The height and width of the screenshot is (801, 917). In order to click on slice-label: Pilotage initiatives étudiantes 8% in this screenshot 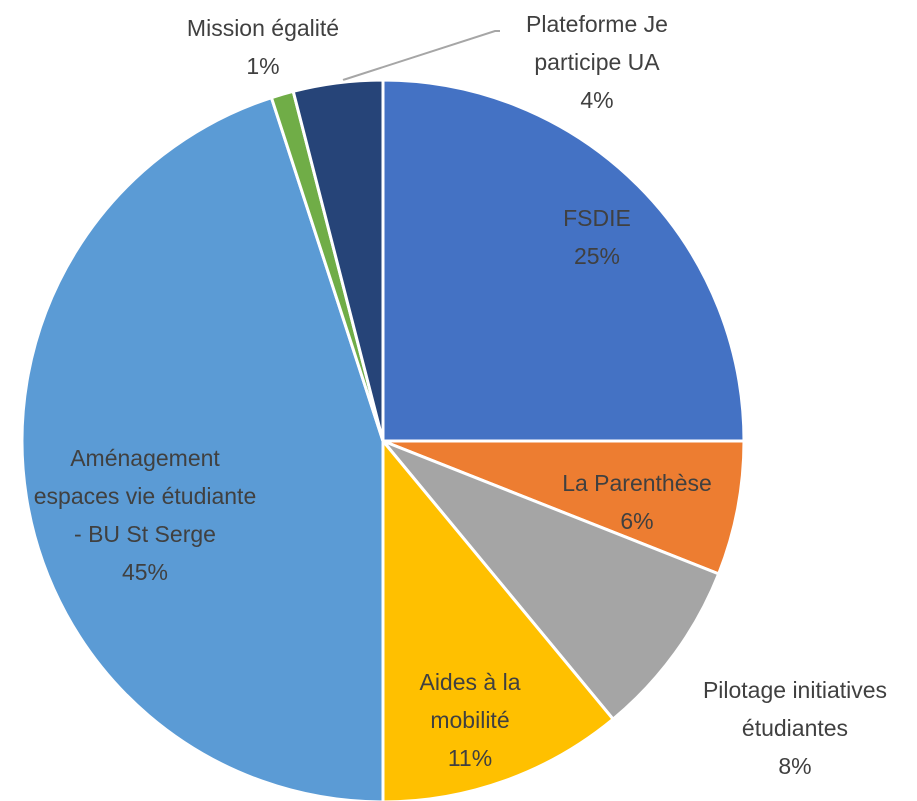, I will do `click(793, 714)`.